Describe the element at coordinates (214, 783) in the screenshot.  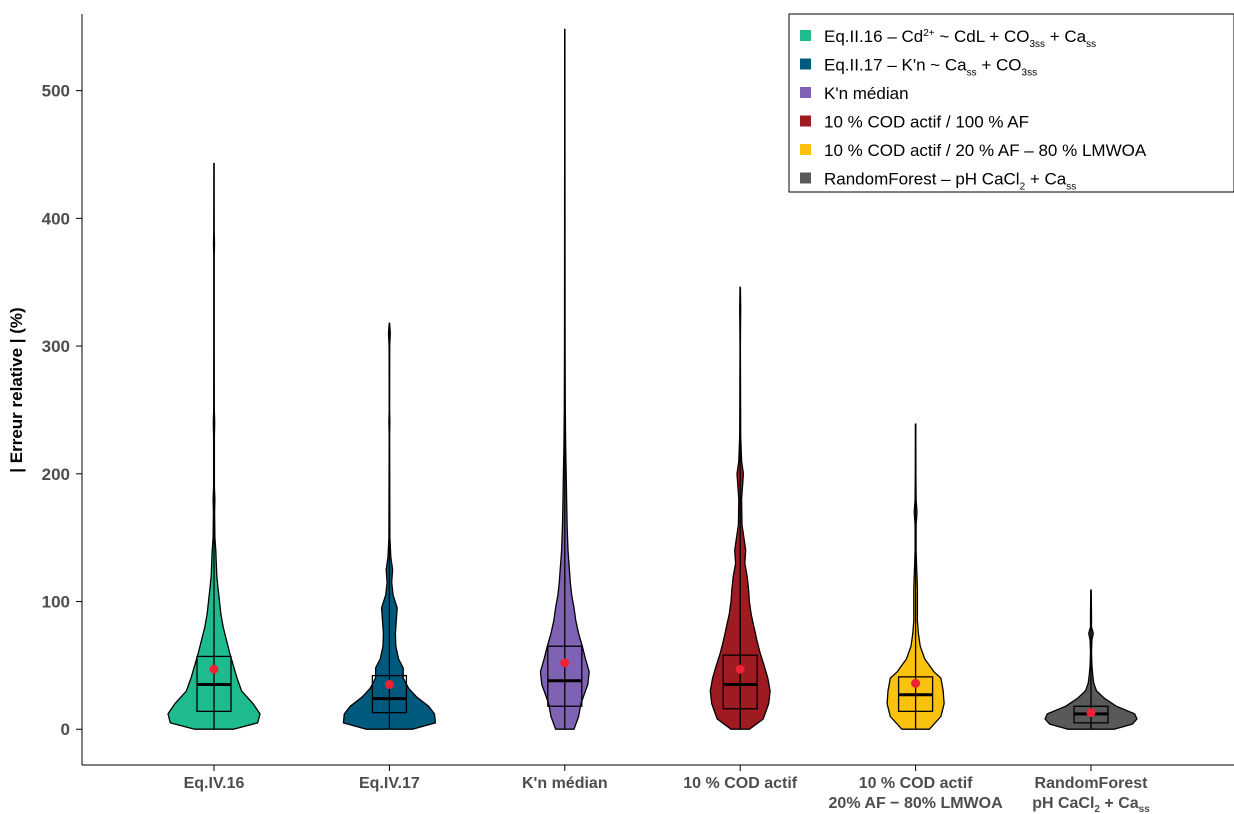
I see `x-tick-label: Eq.IV.16` at that location.